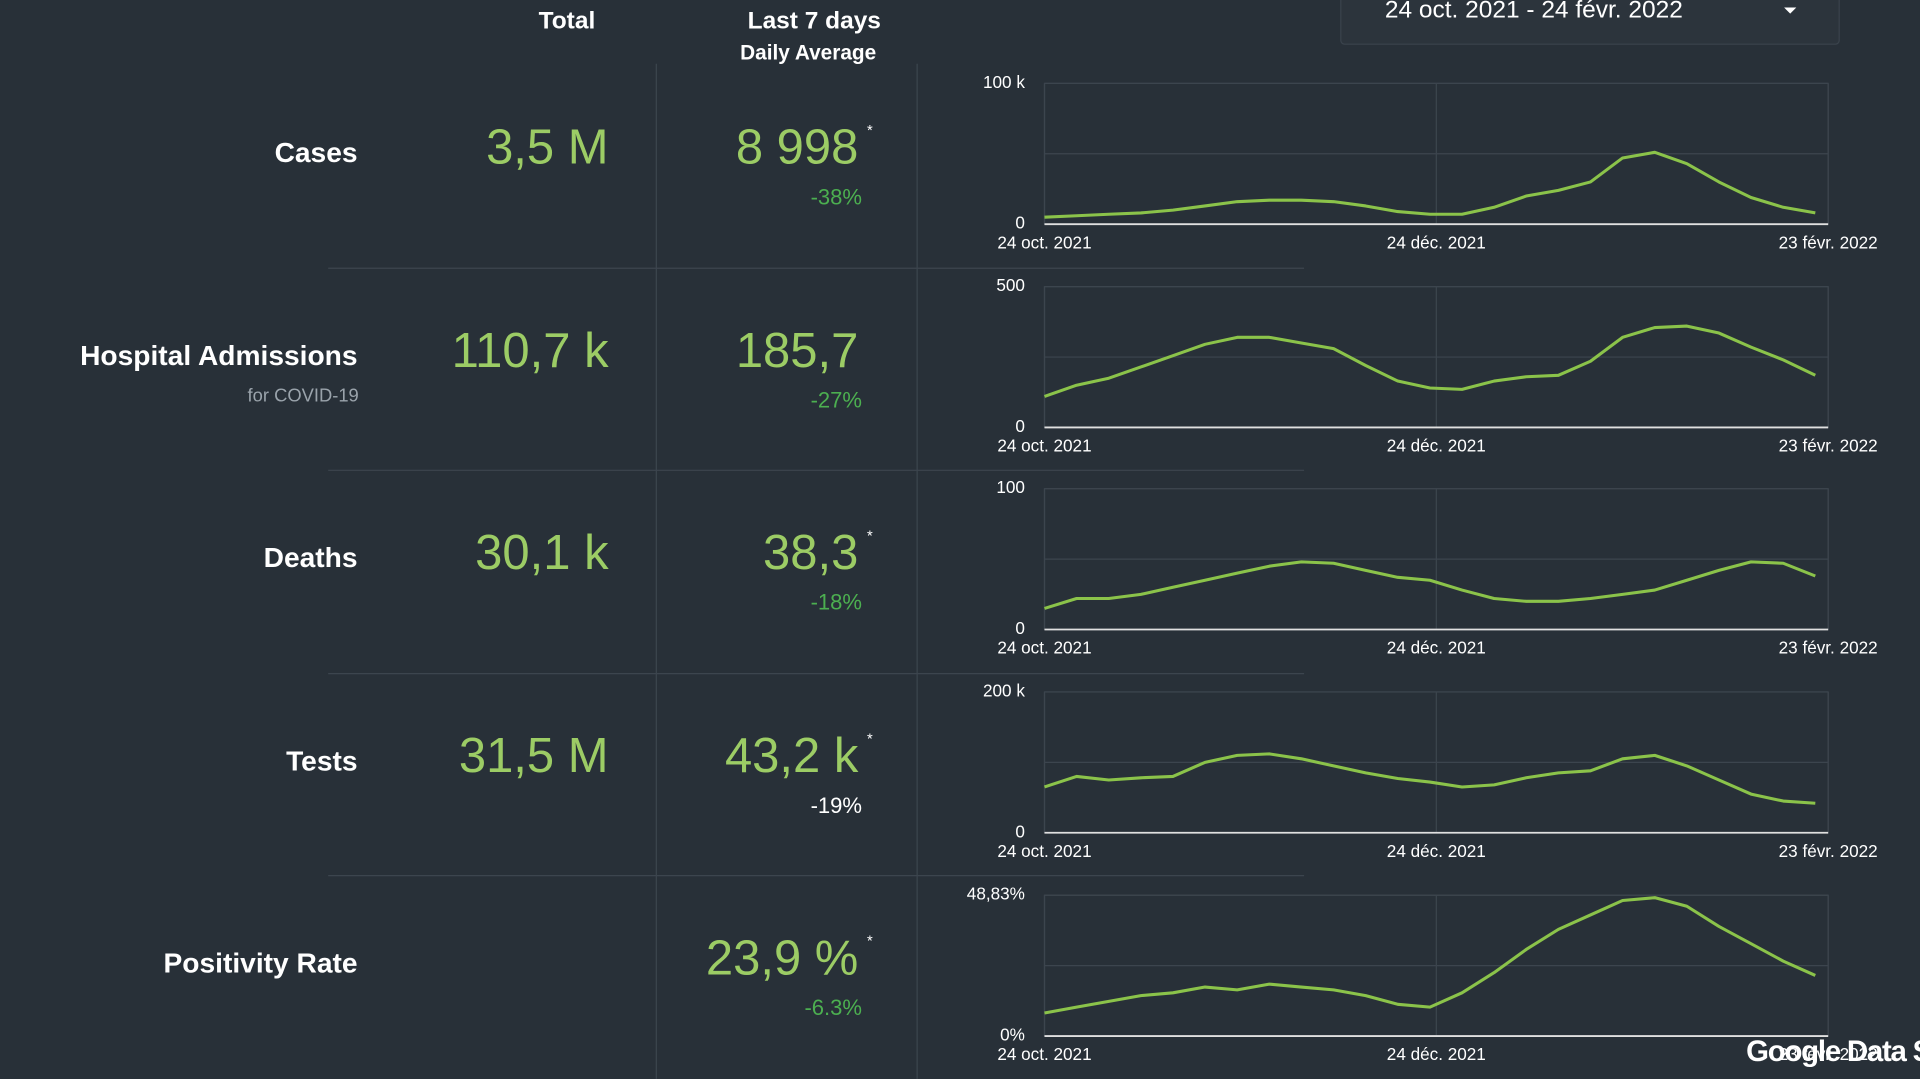 Image resolution: width=1920 pixels, height=1079 pixels. What do you see at coordinates (1004, 82) in the screenshot?
I see `y-tick-label: 100 k` at bounding box center [1004, 82].